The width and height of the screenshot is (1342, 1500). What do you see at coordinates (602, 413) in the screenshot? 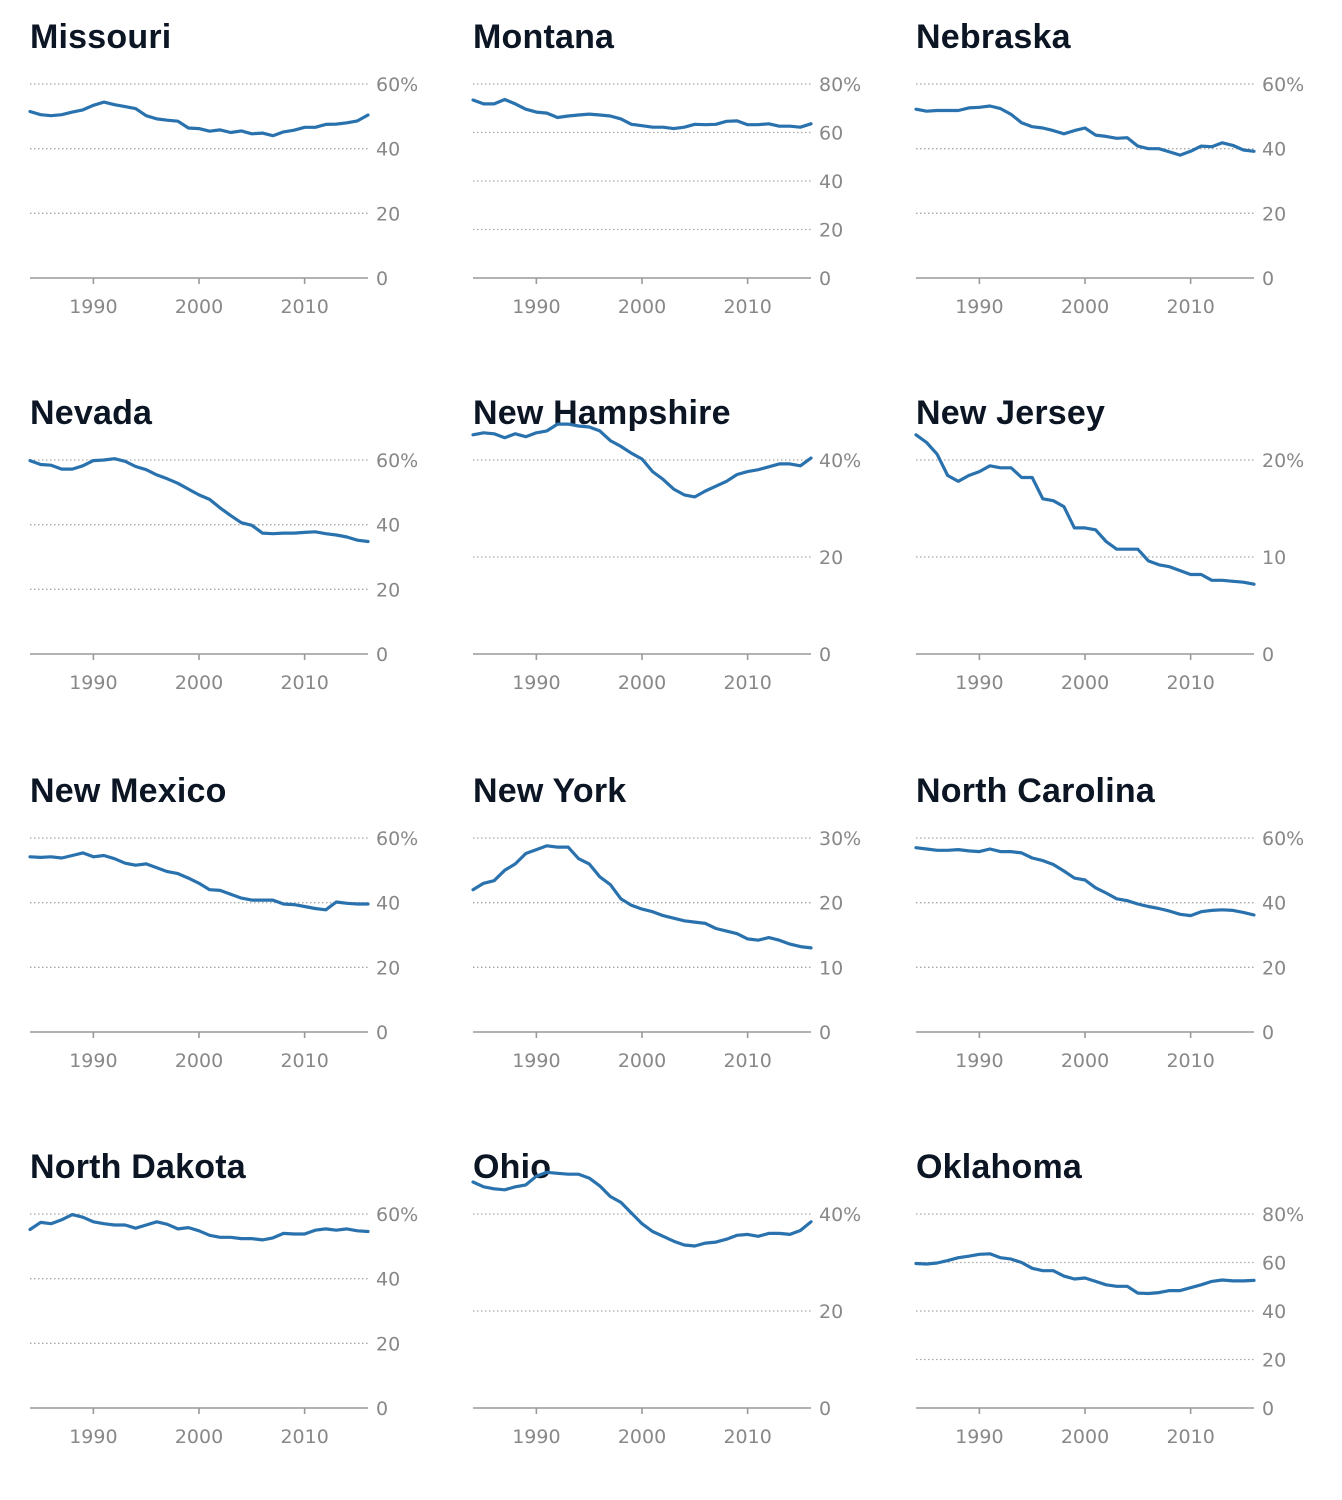
I see `panel-title: New Hampshire` at bounding box center [602, 413].